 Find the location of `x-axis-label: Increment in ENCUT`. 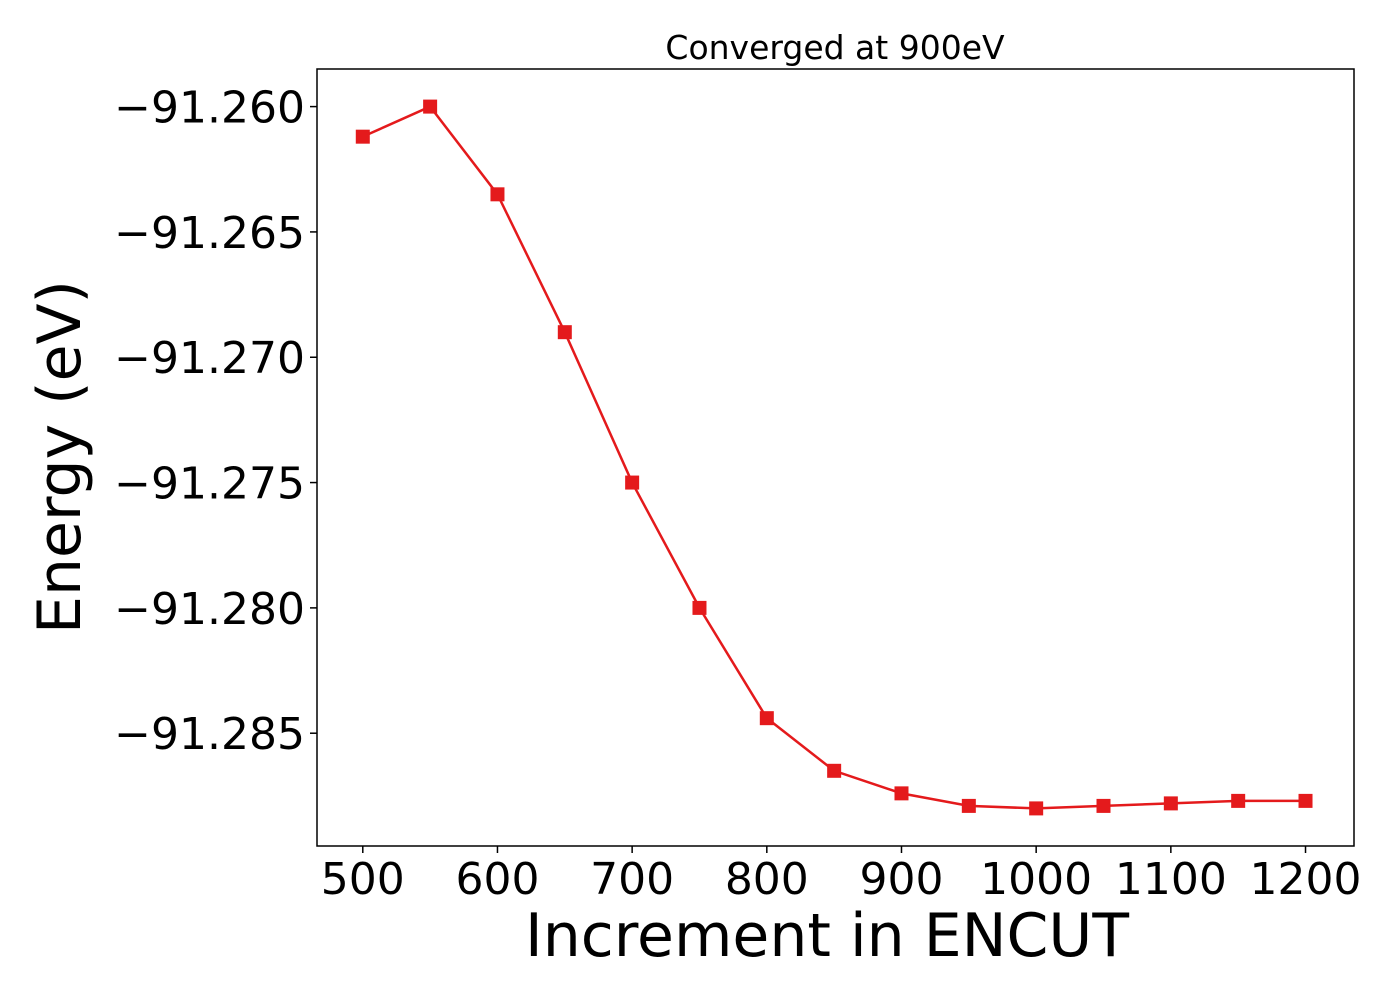

x-axis-label: Increment in ENCUT is located at coordinates (827, 936).